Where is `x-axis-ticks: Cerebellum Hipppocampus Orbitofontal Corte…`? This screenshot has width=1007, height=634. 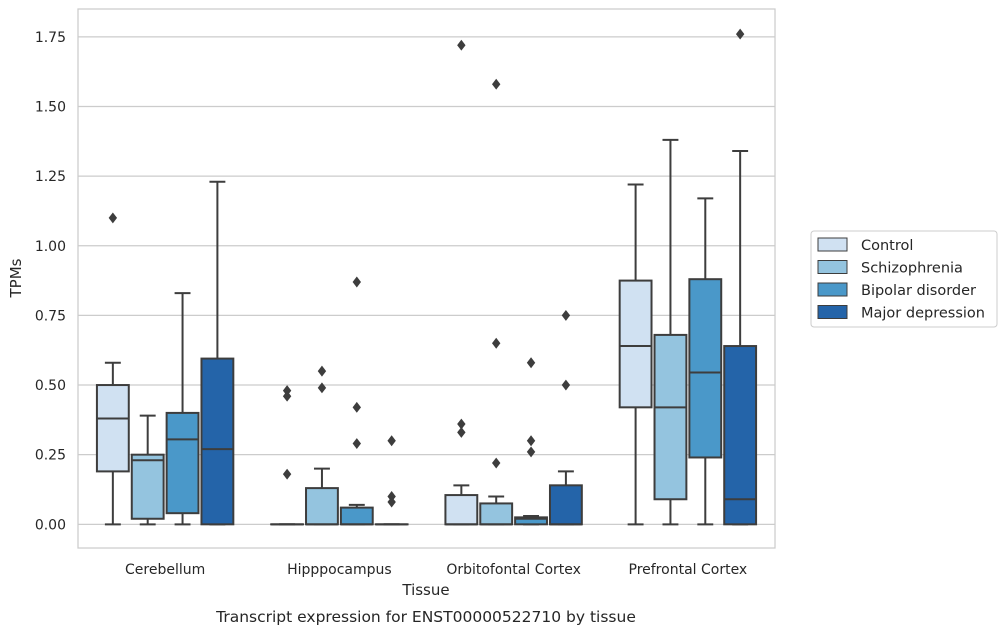 x-axis-ticks: Cerebellum Hipppocampus Orbitofontal Corte… is located at coordinates (436, 570).